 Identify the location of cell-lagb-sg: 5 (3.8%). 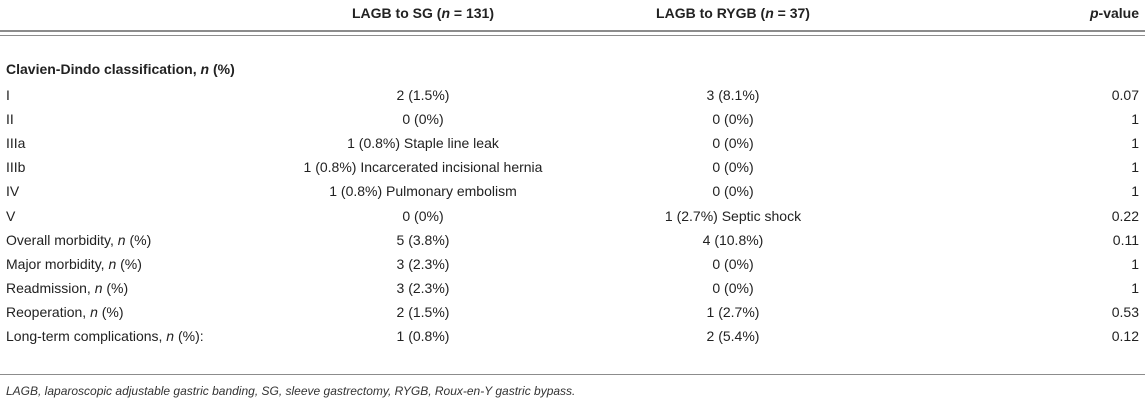
(423, 239).